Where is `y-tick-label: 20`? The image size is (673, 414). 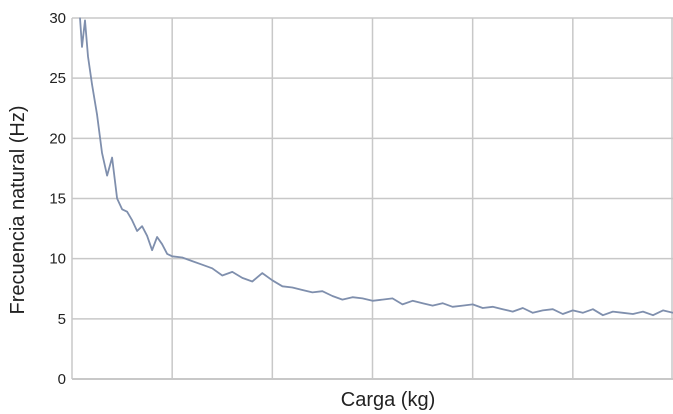
y-tick-label: 20 is located at coordinates (57, 138).